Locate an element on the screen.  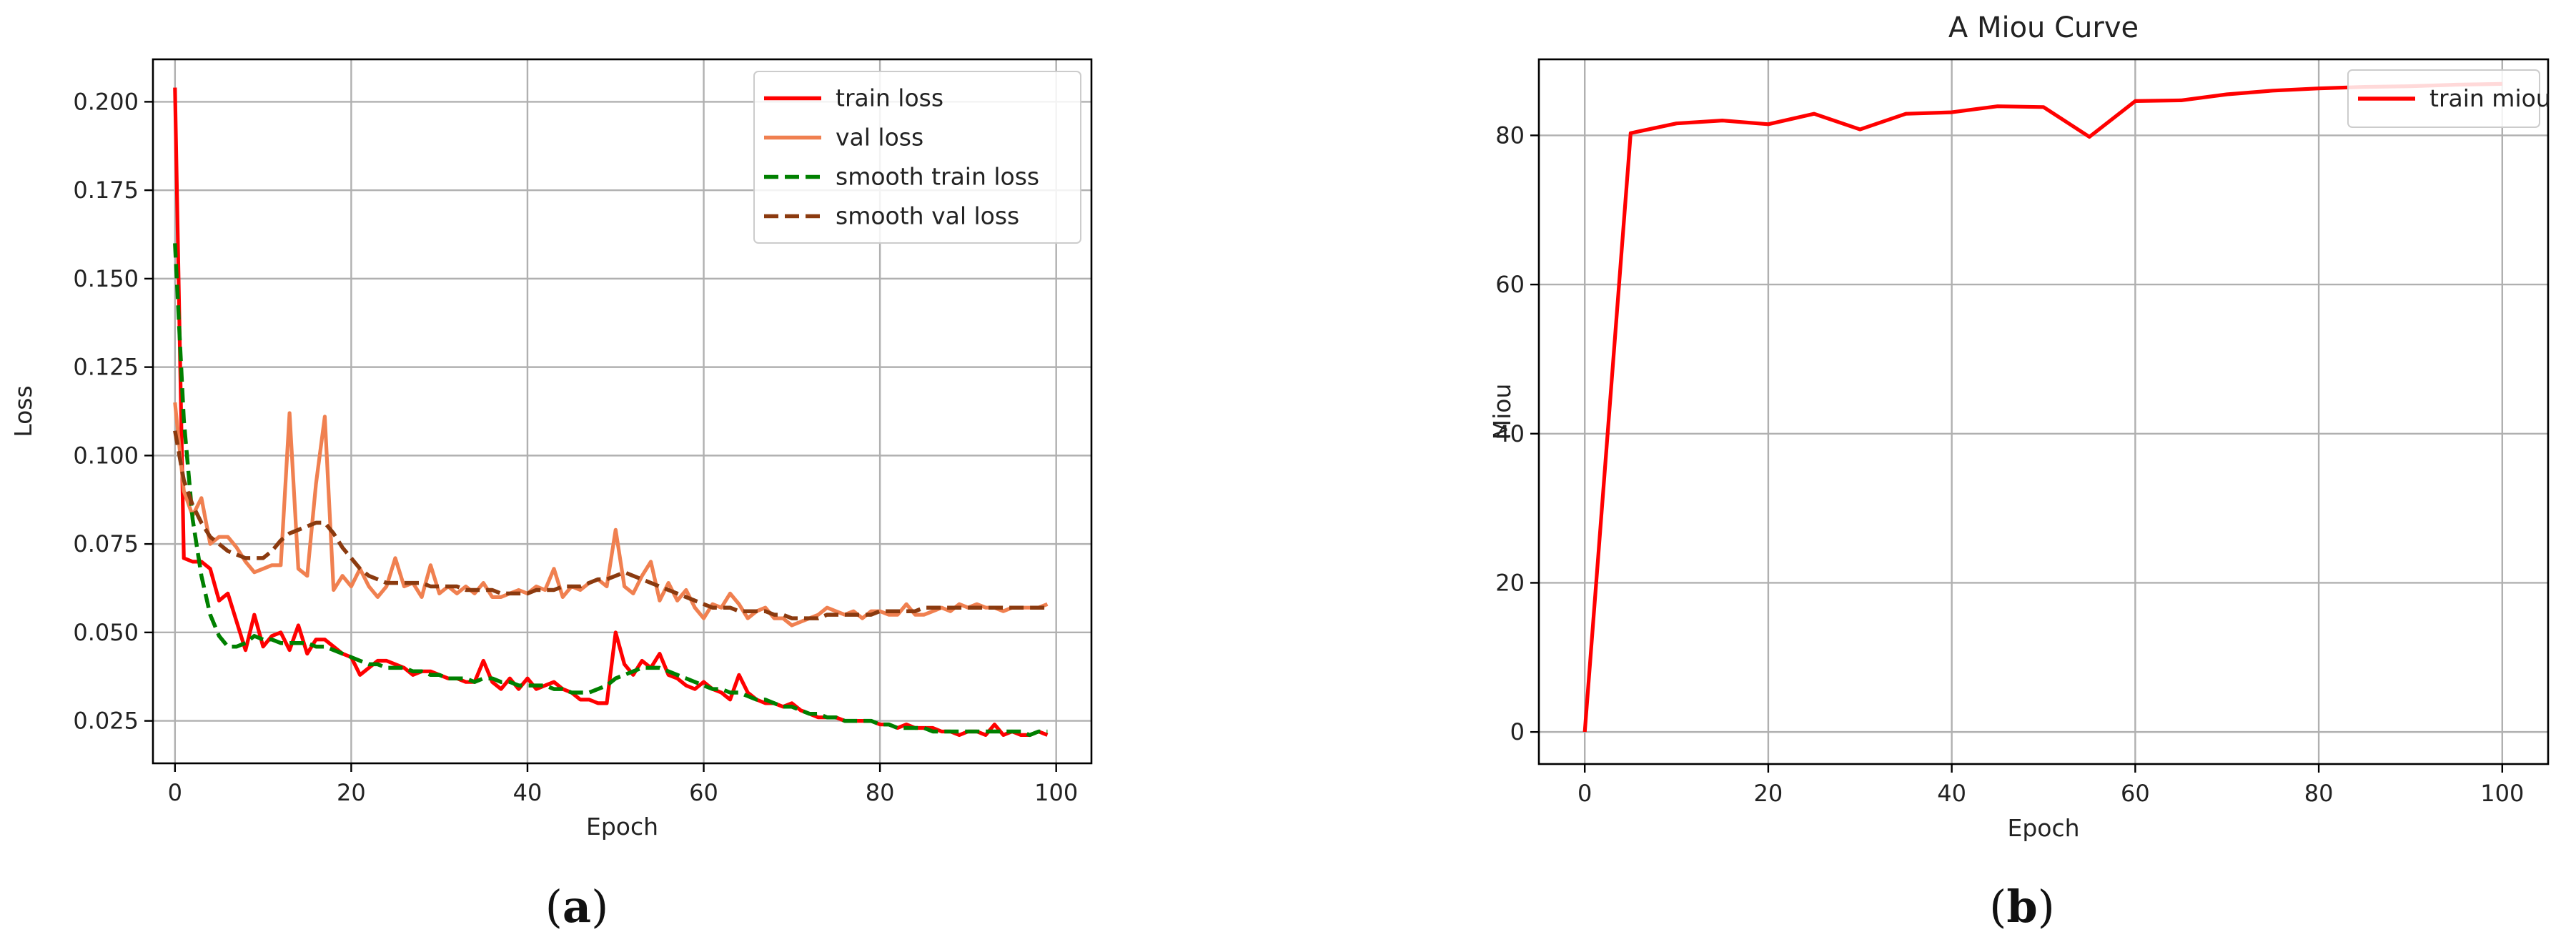
chart-title: A Miou Curve is located at coordinates (2043, 27).